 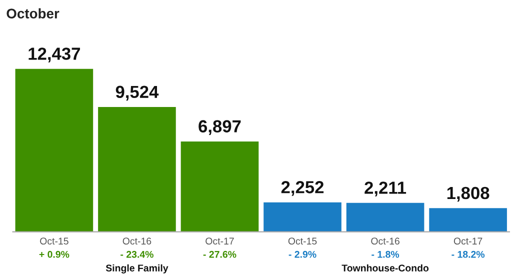 What do you see at coordinates (54, 55) in the screenshot?
I see `data-label: 12,437` at bounding box center [54, 55].